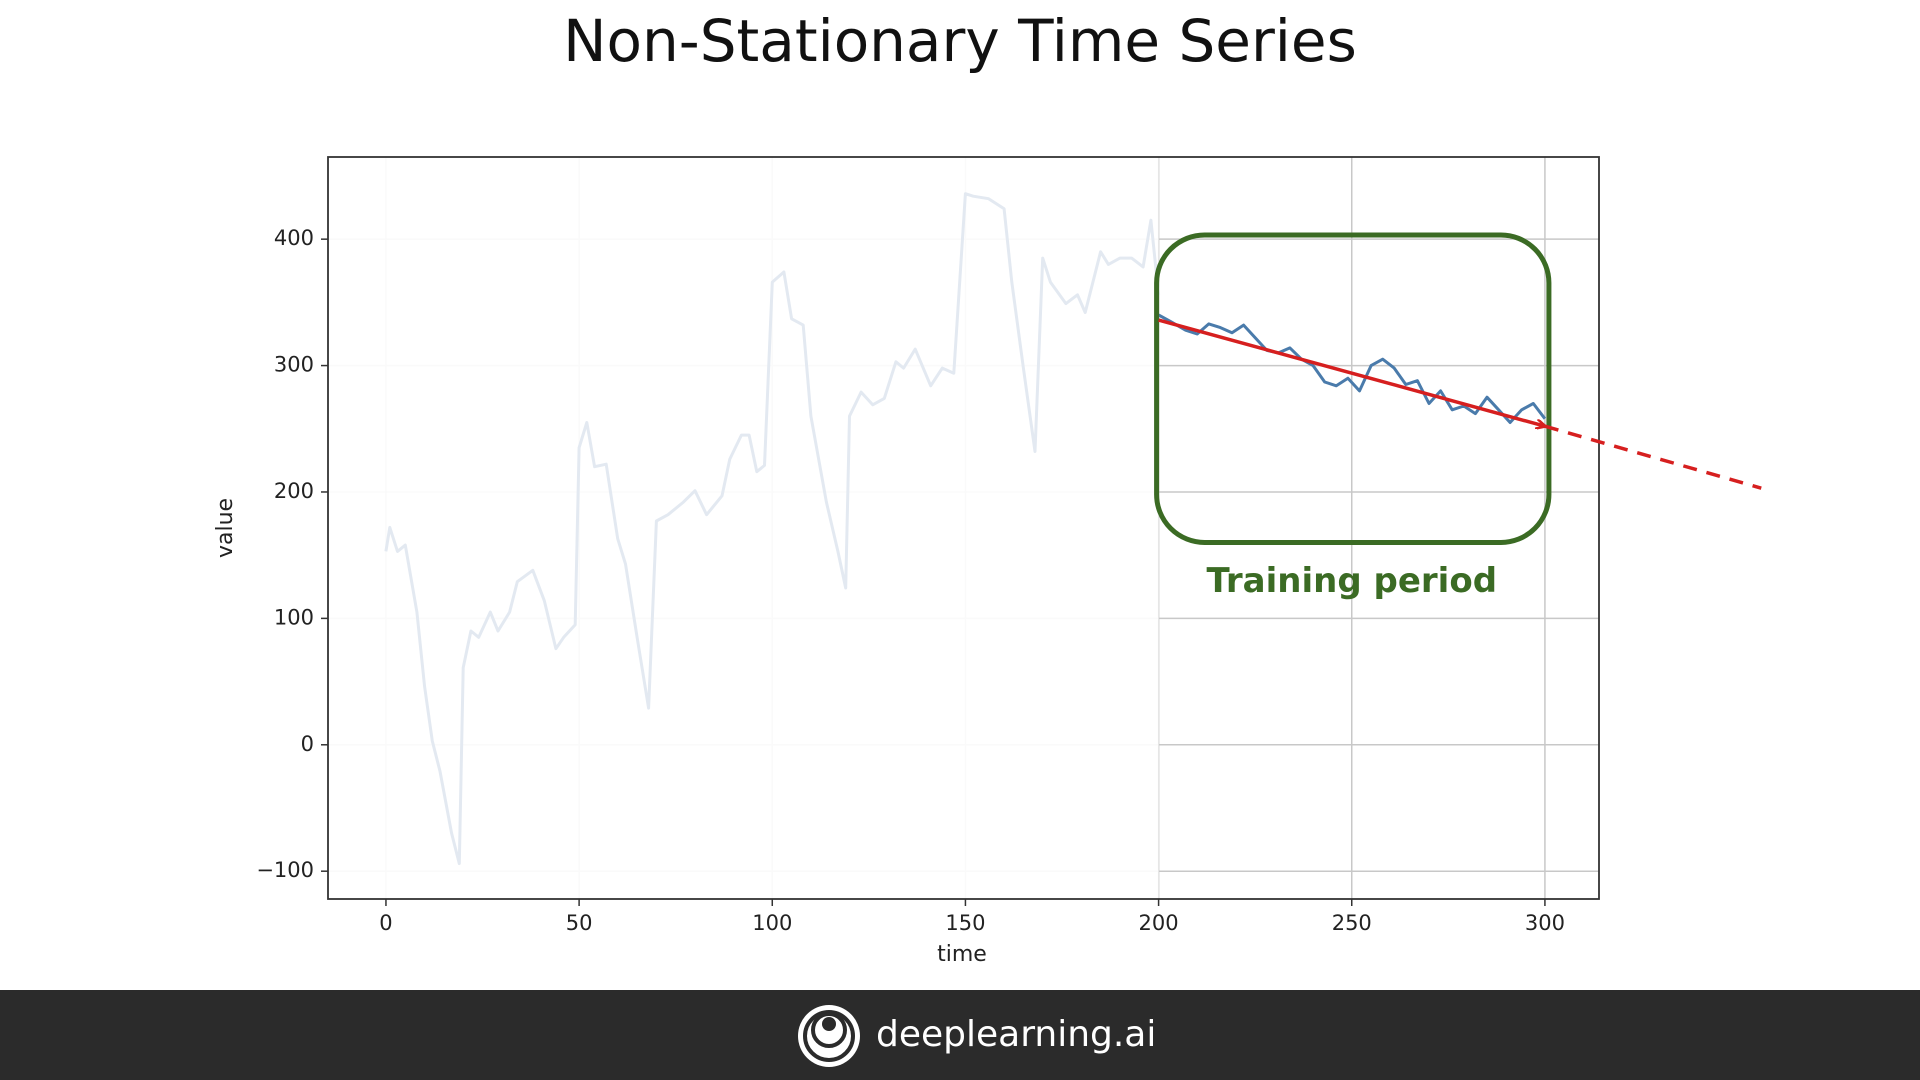 The height and width of the screenshot is (1080, 1920). I want to click on trend-arrow, so click(1351, 372).